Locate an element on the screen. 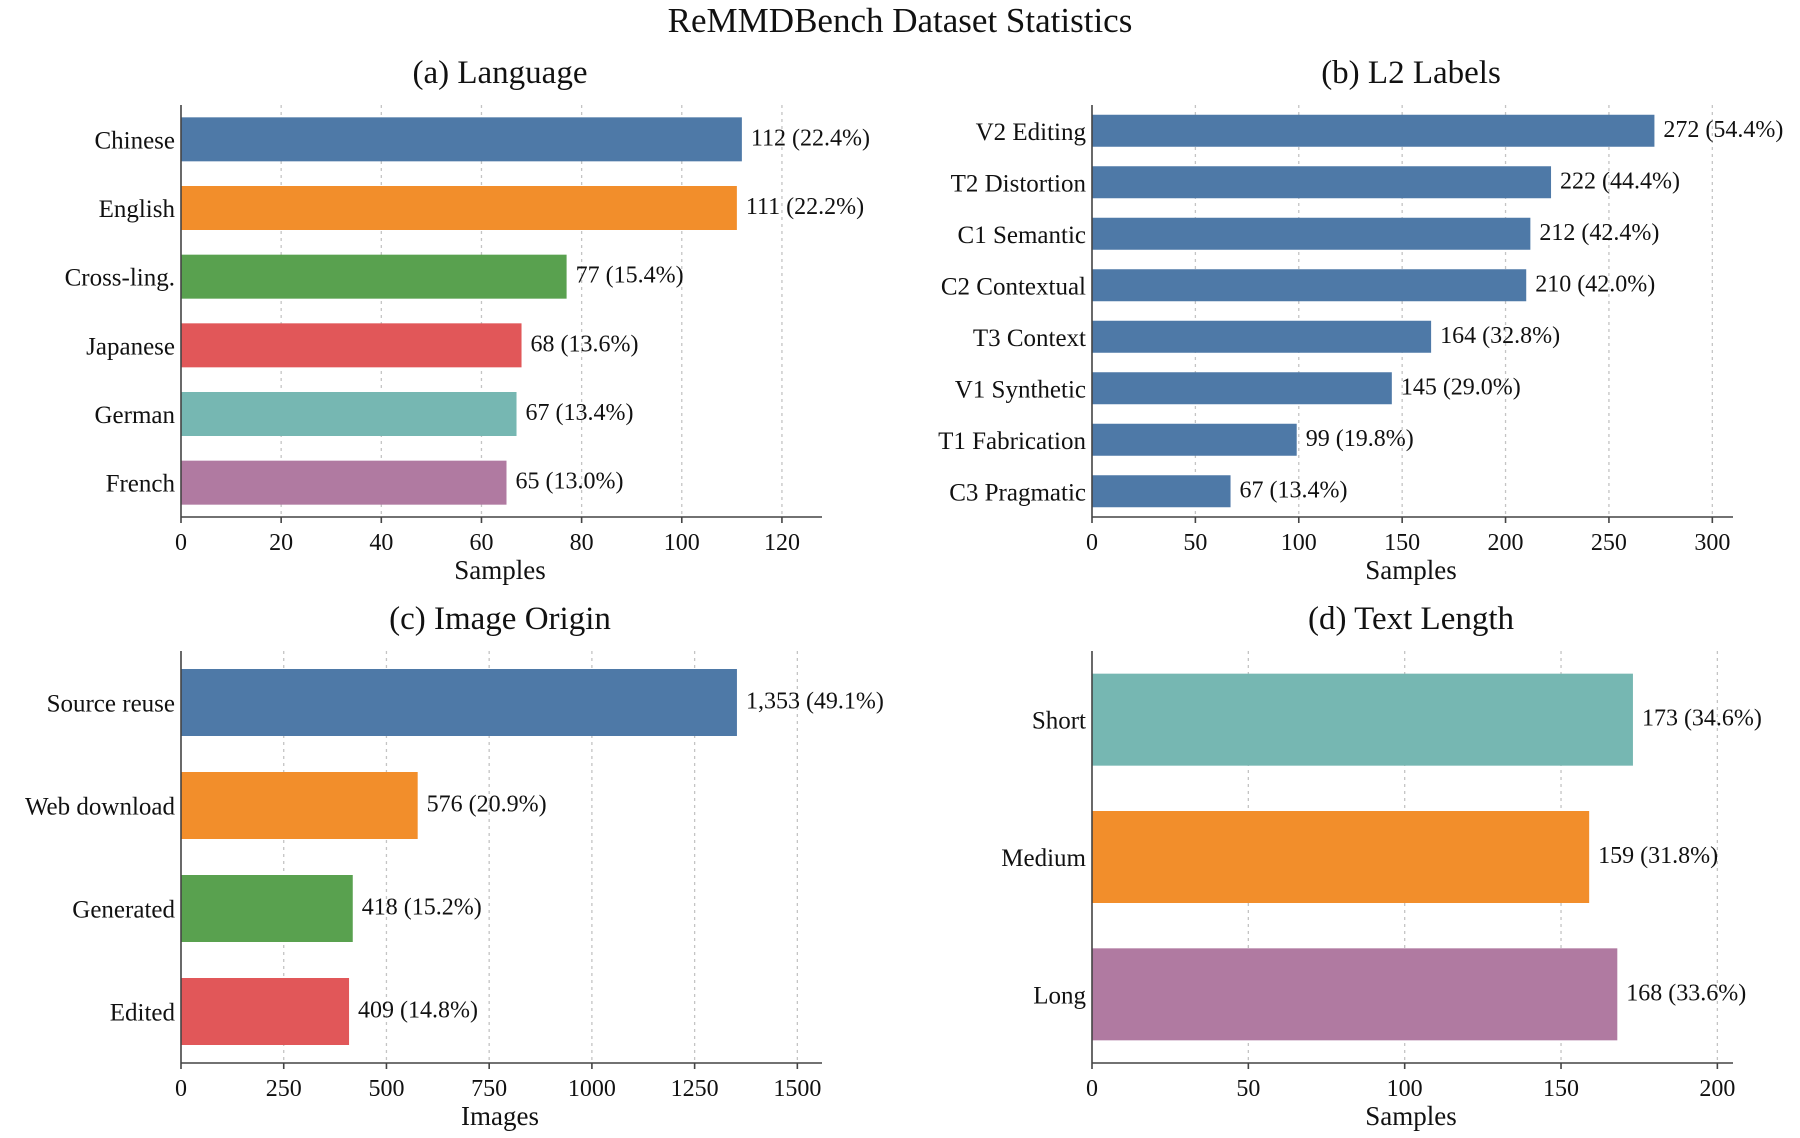 Image resolution: width=1800 pixels, height=1138 pixels. category-label: C2 Contextual is located at coordinates (1013, 286).